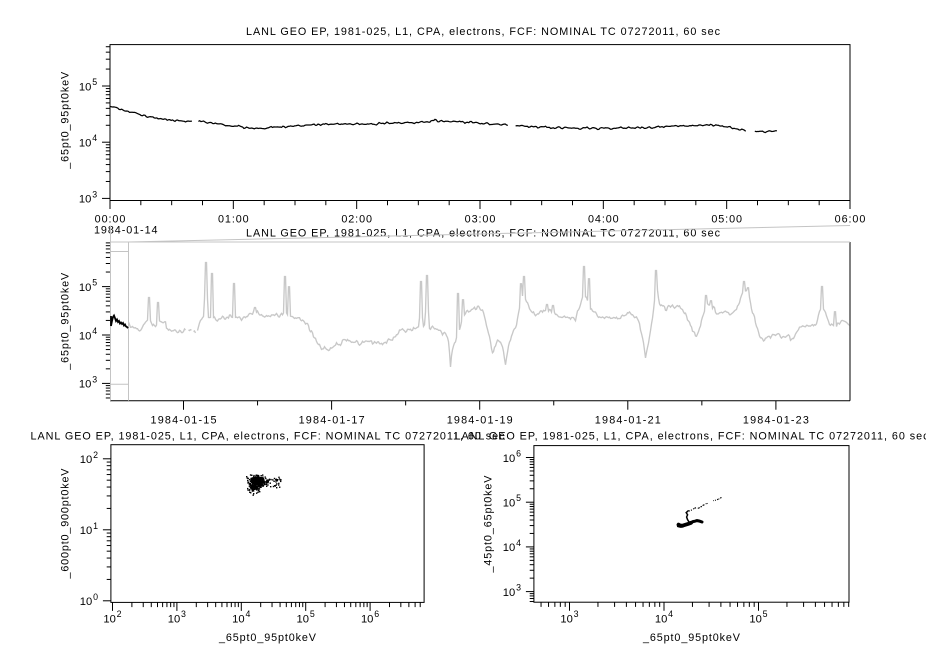 Image resolution: width=926 pixels, height=647 pixels. What do you see at coordinates (126, 231) in the screenshot?
I see `svg-text: 1984-01-14` at bounding box center [126, 231].